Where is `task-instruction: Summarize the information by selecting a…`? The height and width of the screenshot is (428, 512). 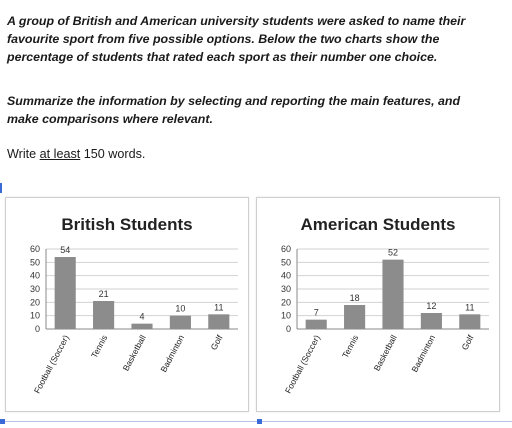 task-instruction: Summarize the information by selecting a… is located at coordinates (257, 110).